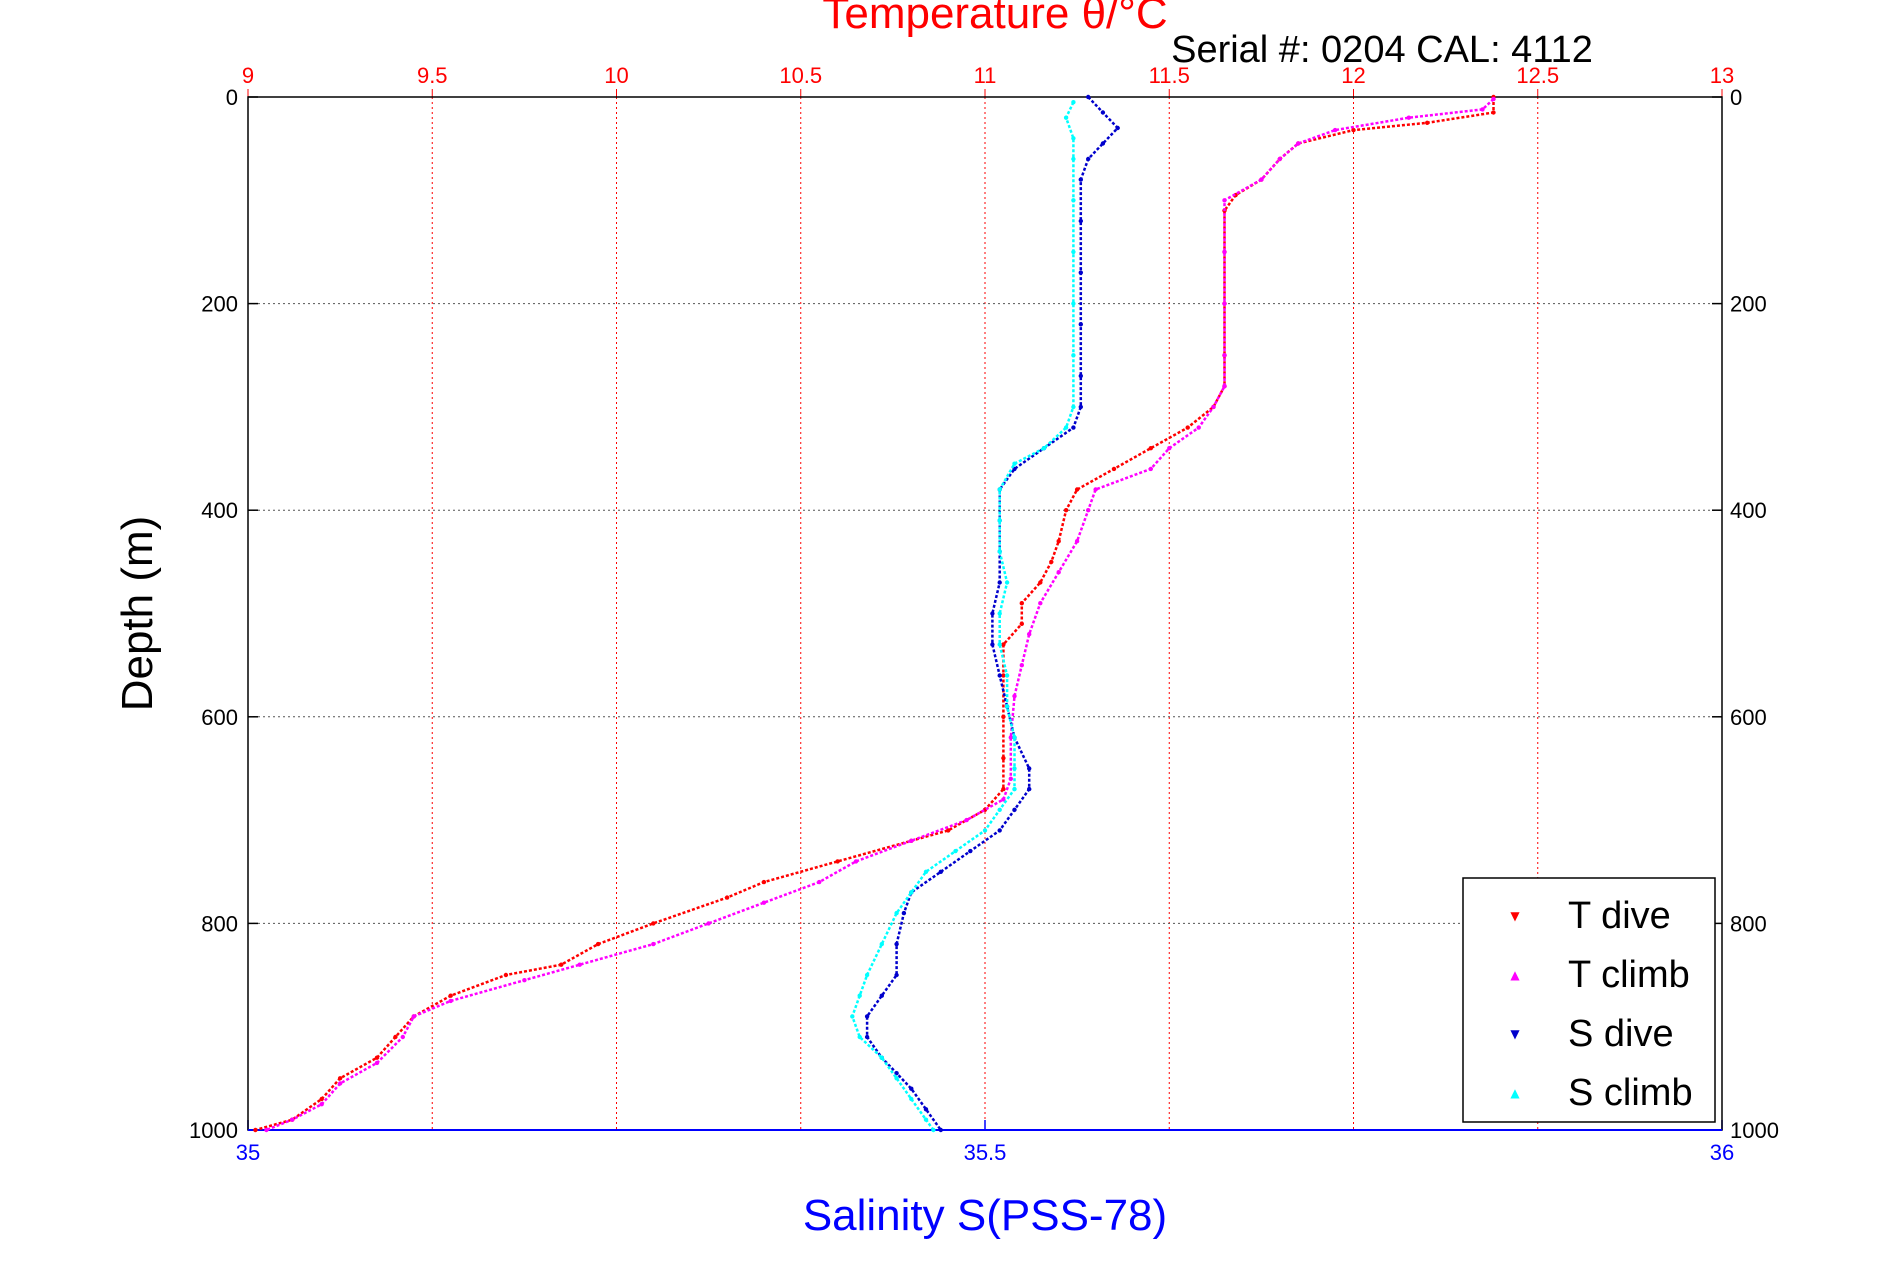 This screenshot has width=1891, height=1262. What do you see at coordinates (1382, 50) in the screenshot?
I see `serial-cal-label: Serial #: 0204 CAL: 4112` at bounding box center [1382, 50].